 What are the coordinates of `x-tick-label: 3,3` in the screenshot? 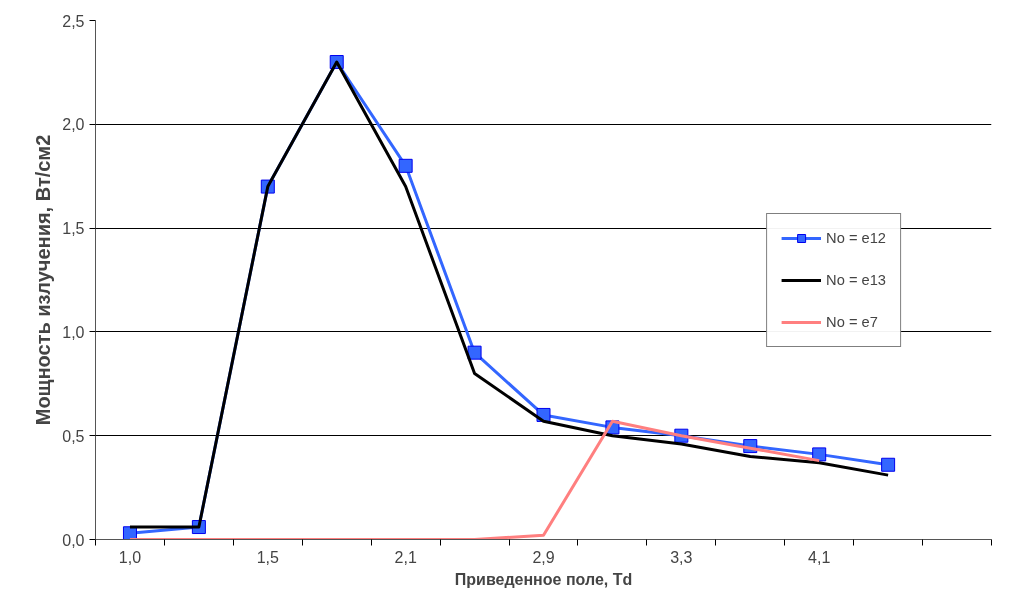 It's located at (681, 557).